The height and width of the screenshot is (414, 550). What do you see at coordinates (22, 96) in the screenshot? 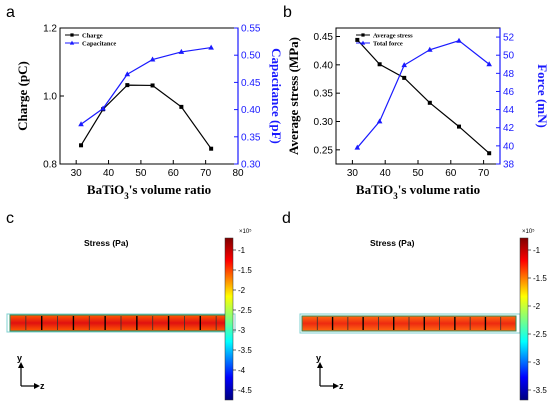
I see `chart-a-ylabel-left: Charge (pC)` at bounding box center [22, 96].